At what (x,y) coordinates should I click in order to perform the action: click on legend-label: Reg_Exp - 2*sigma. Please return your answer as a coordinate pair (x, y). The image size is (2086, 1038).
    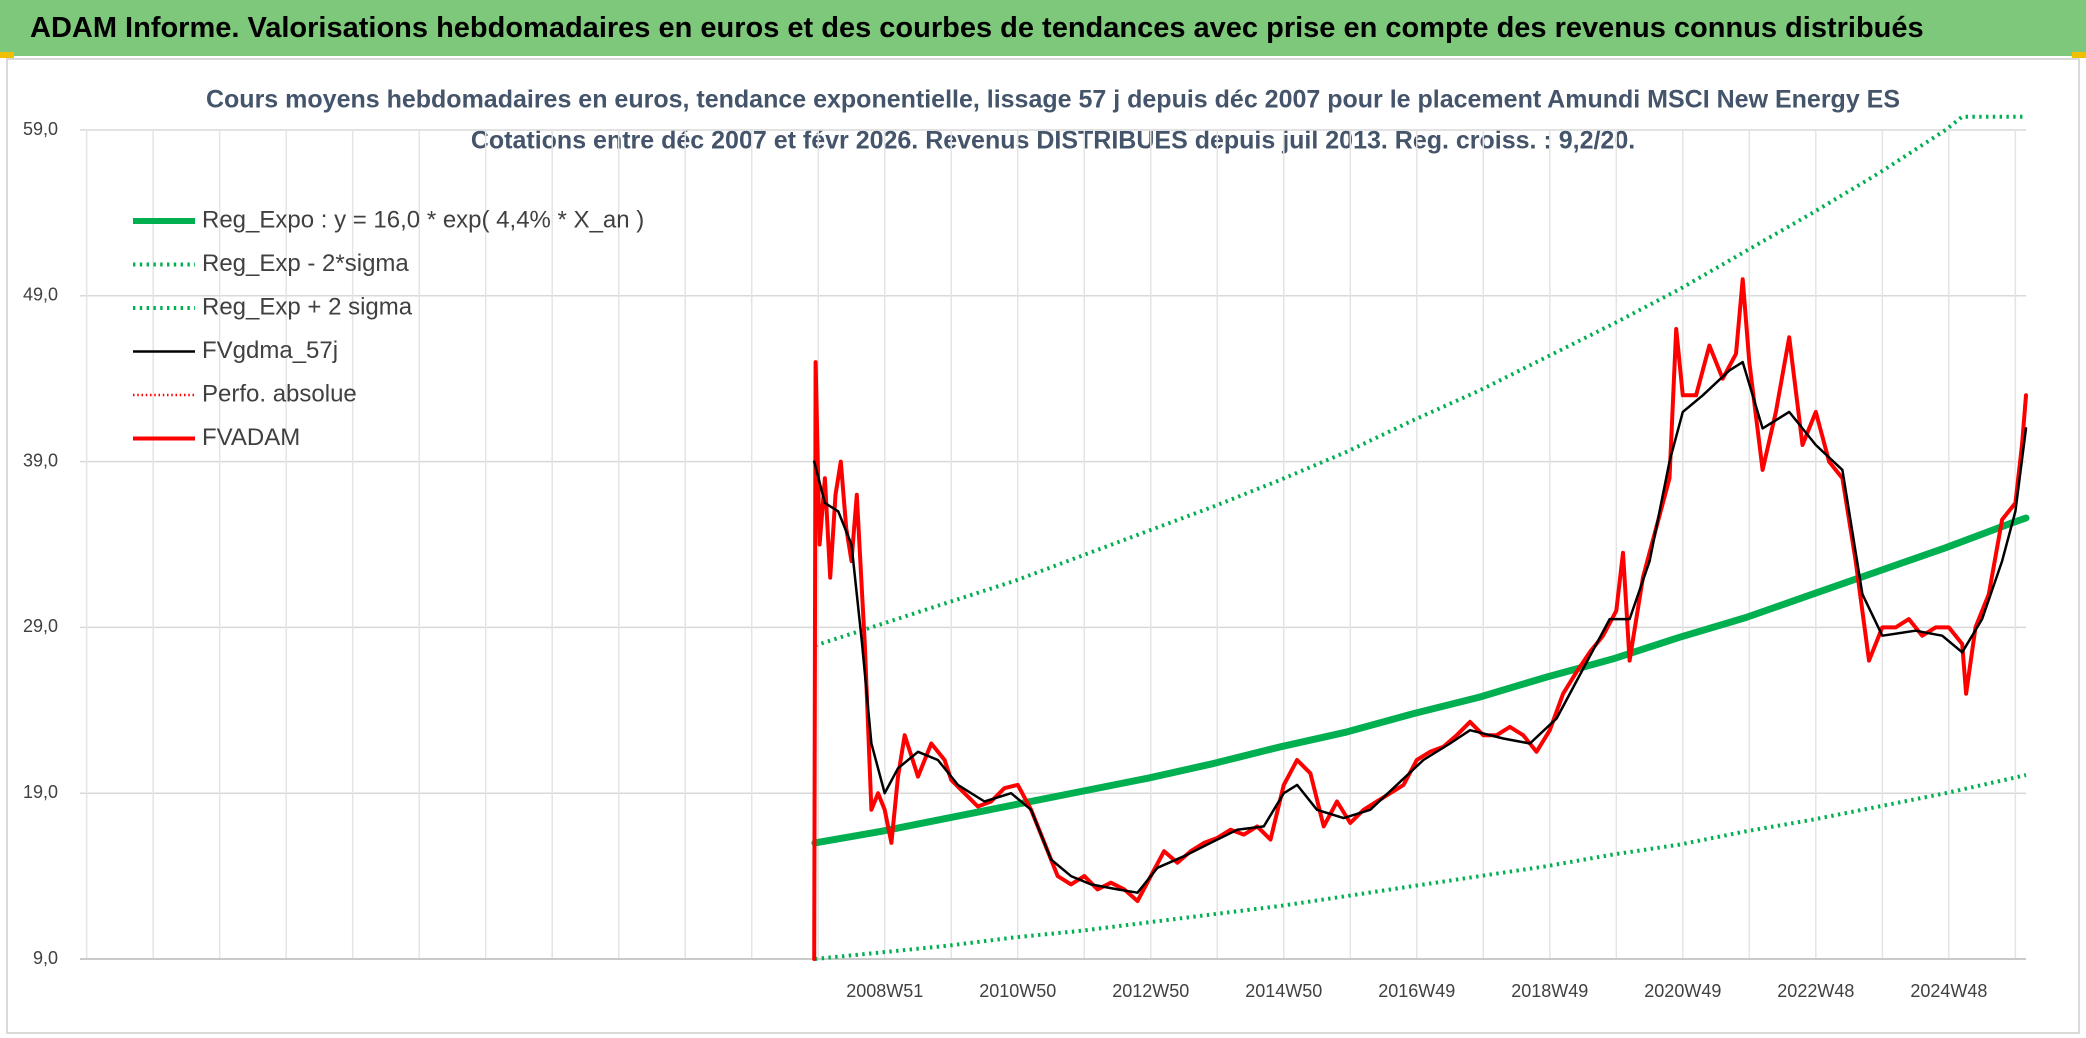
    Looking at the image, I should click on (305, 263).